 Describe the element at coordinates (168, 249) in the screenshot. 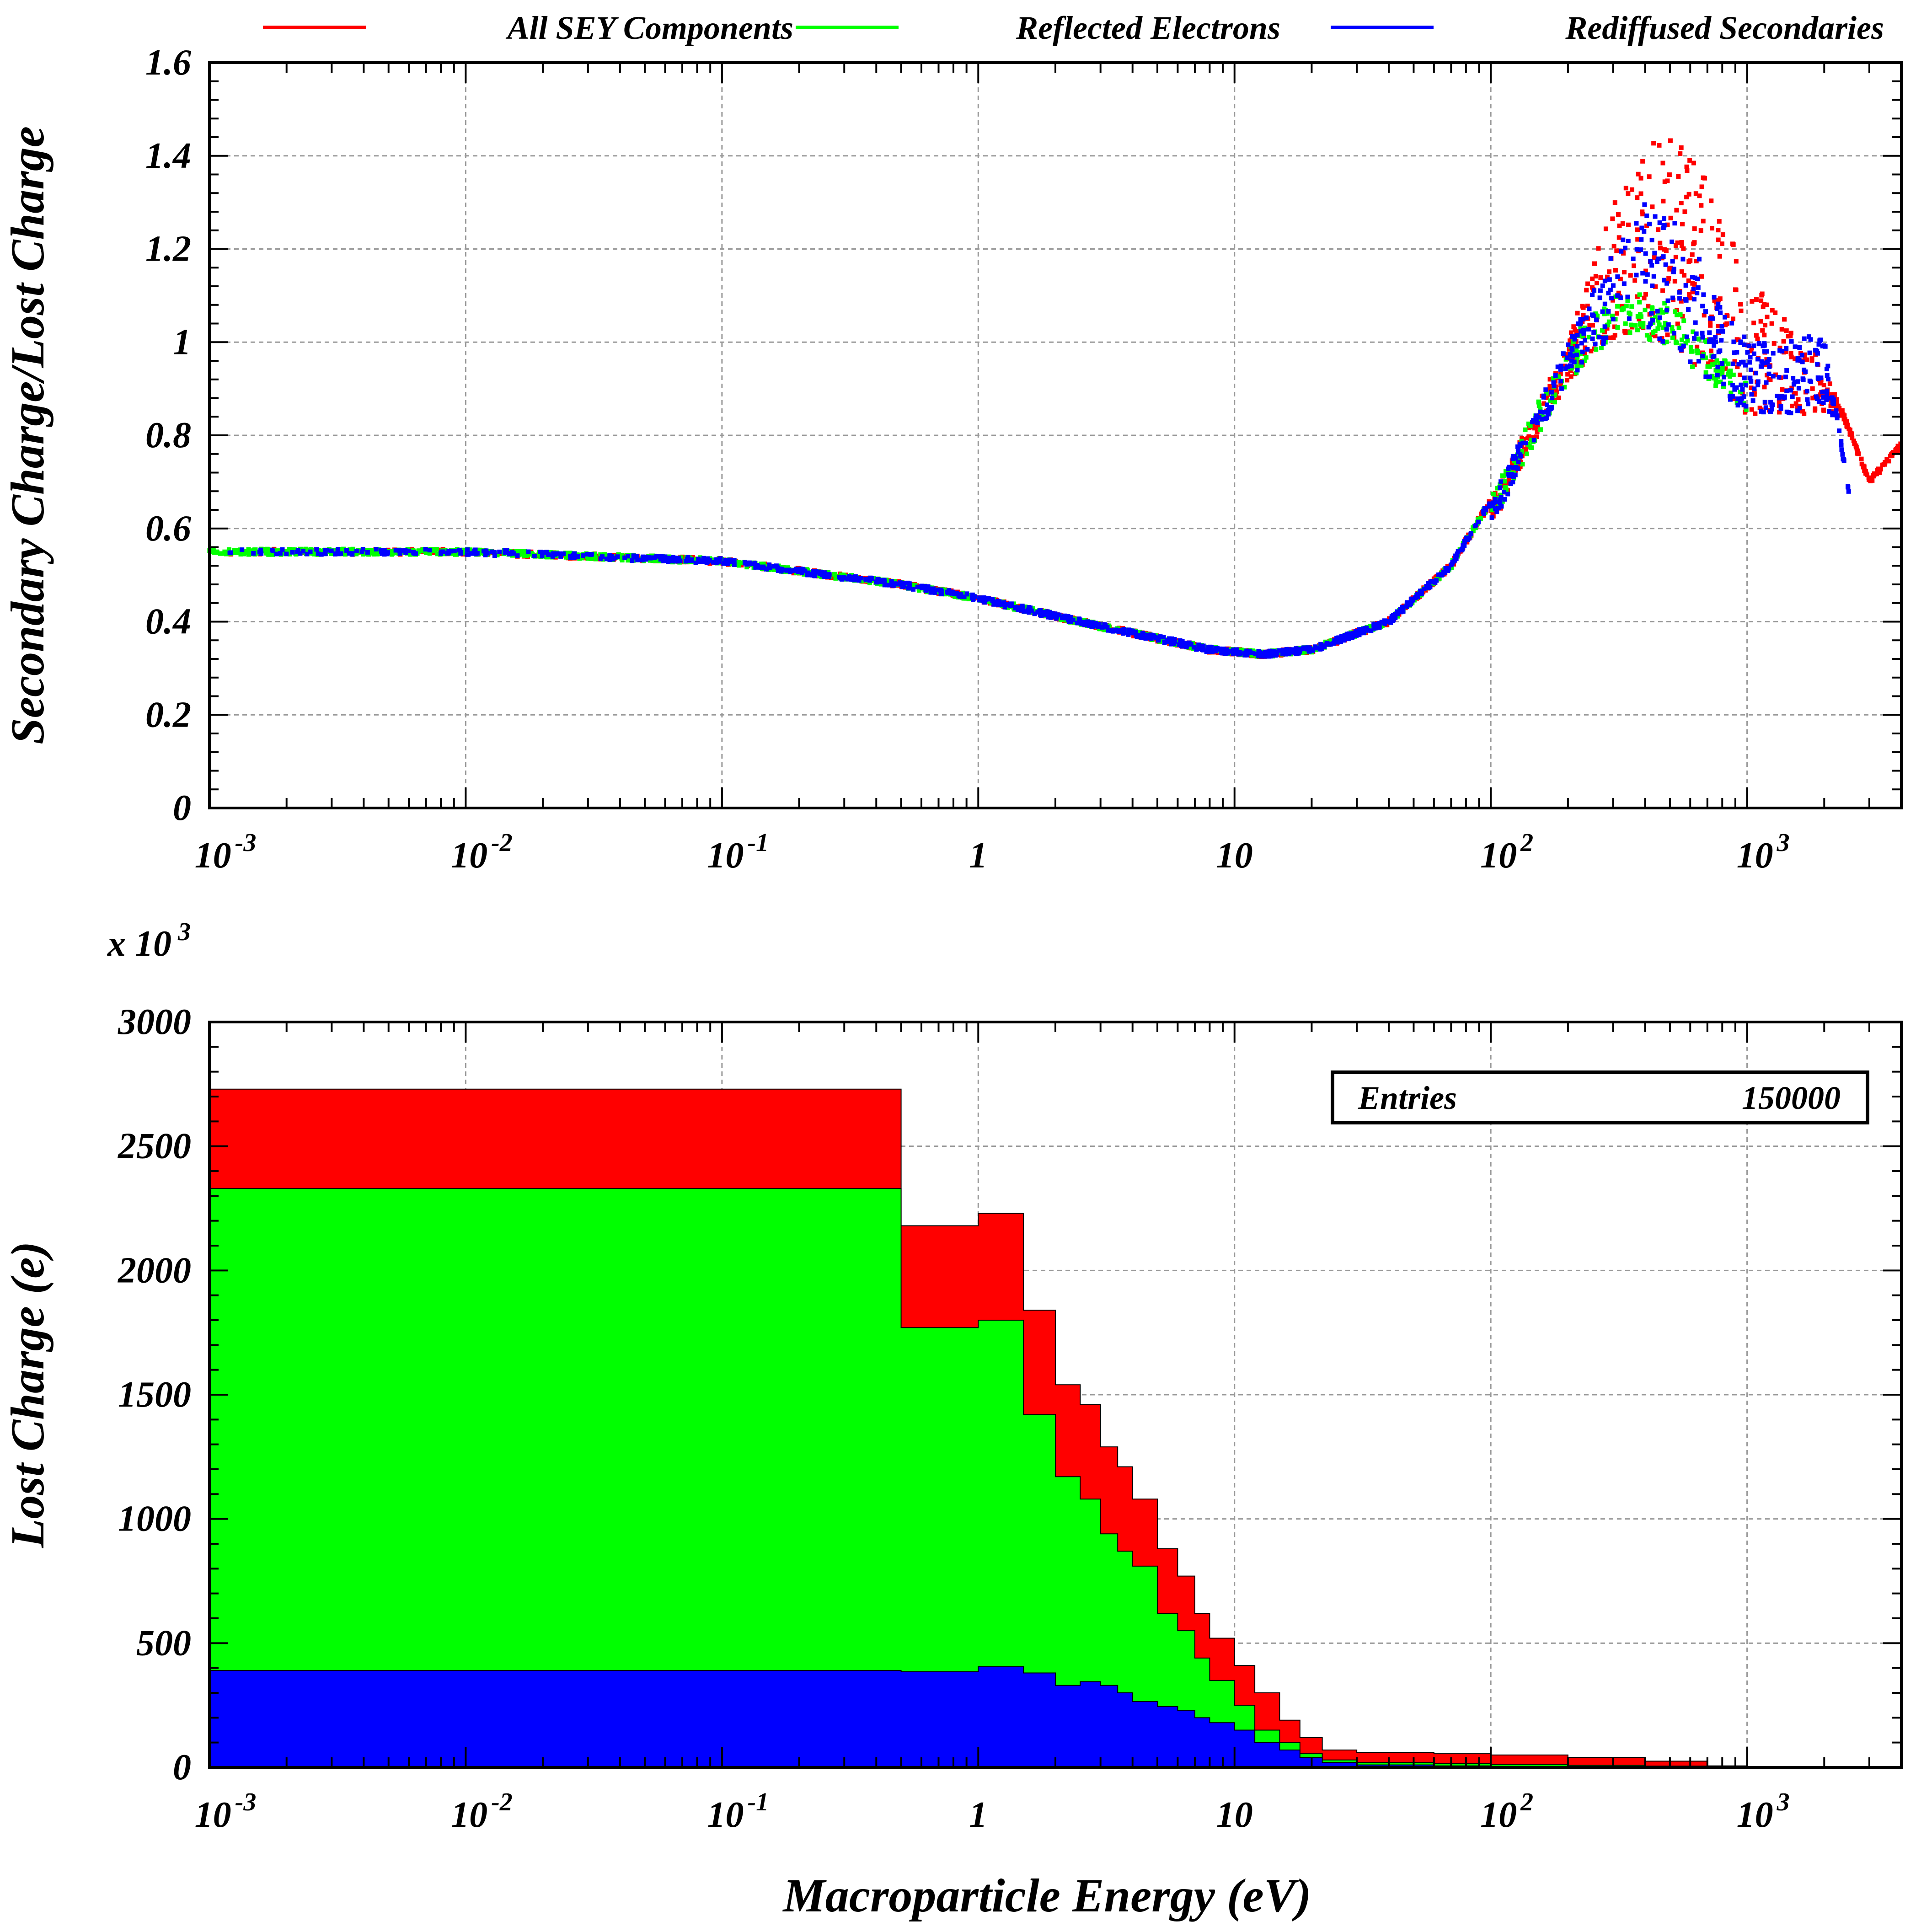

I see `top-y-tick-label: 1.2` at that location.